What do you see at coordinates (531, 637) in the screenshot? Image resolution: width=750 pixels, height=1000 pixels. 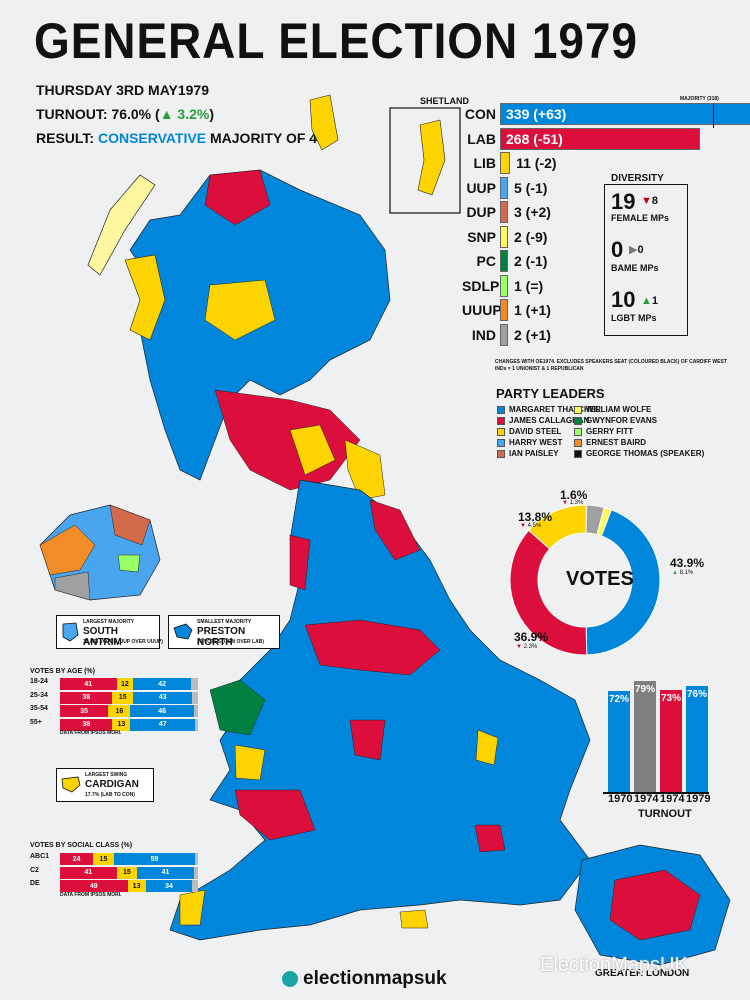 I see `lab-vote-share: 36.9%` at bounding box center [531, 637].